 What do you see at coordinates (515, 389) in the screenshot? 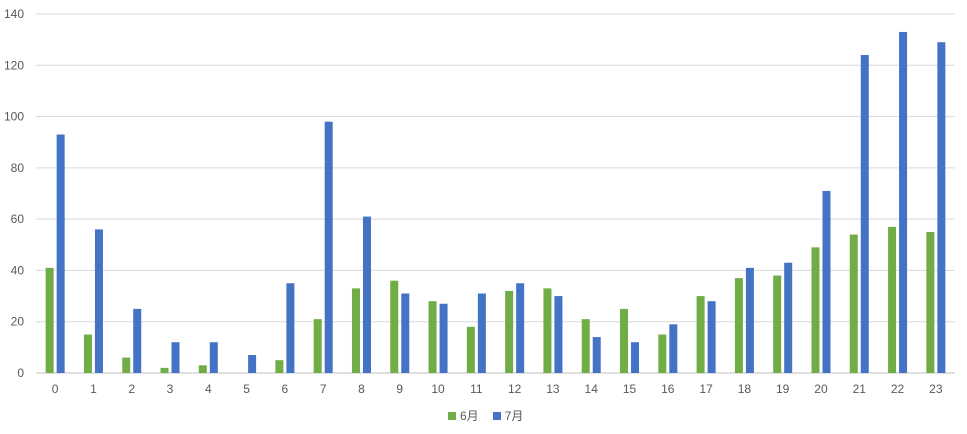
I see `x-tick-label: 12` at bounding box center [515, 389].